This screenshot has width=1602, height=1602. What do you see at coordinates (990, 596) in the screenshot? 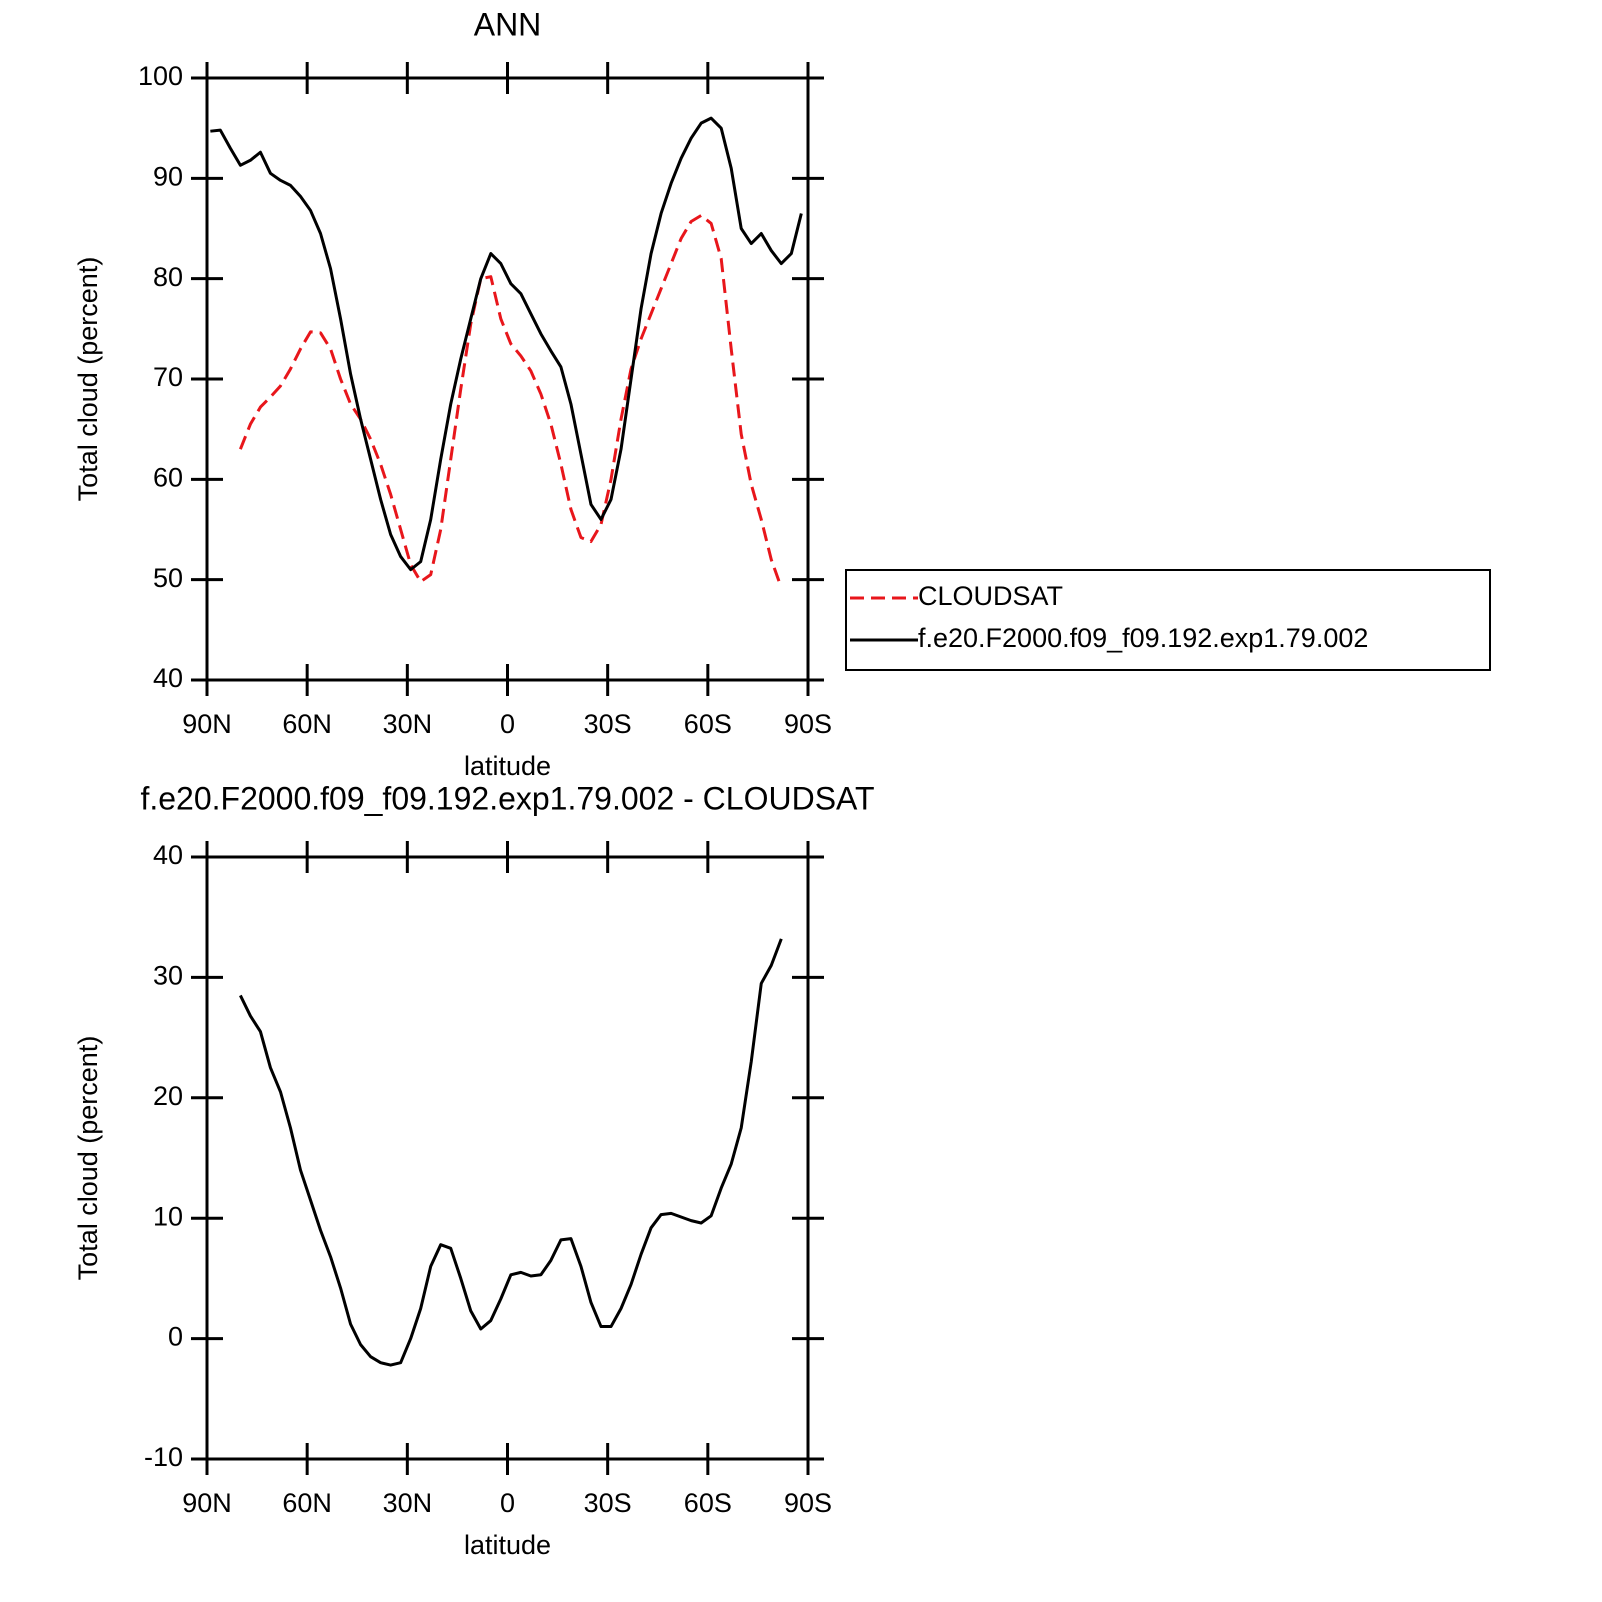
I see `legend-label: CLOUDSAT` at bounding box center [990, 596].